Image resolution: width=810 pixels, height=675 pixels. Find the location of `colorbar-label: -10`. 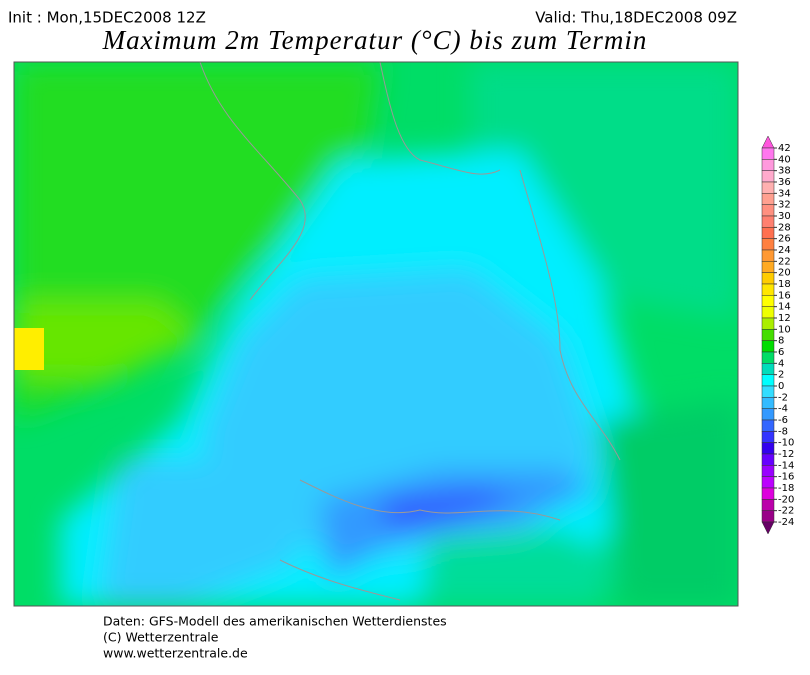

colorbar-label: -10 is located at coordinates (786, 443).